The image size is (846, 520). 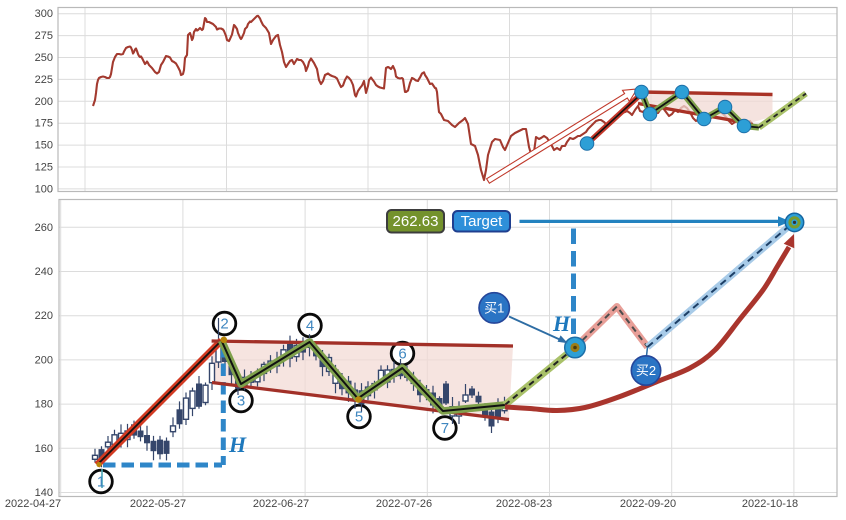 I want to click on svg-text: 125, so click(x=44, y=168).